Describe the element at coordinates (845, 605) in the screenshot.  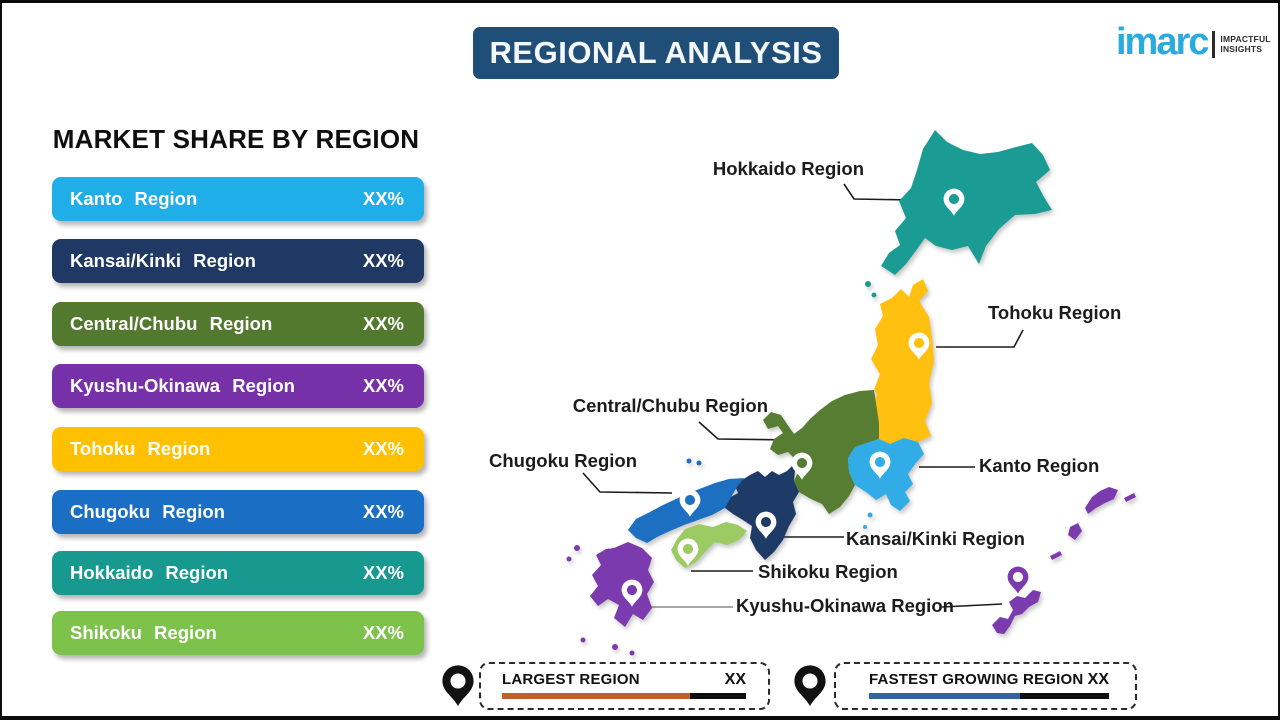
I see `kyushu-okinawa-map-label: Kyushu-Okinawa Region` at that location.